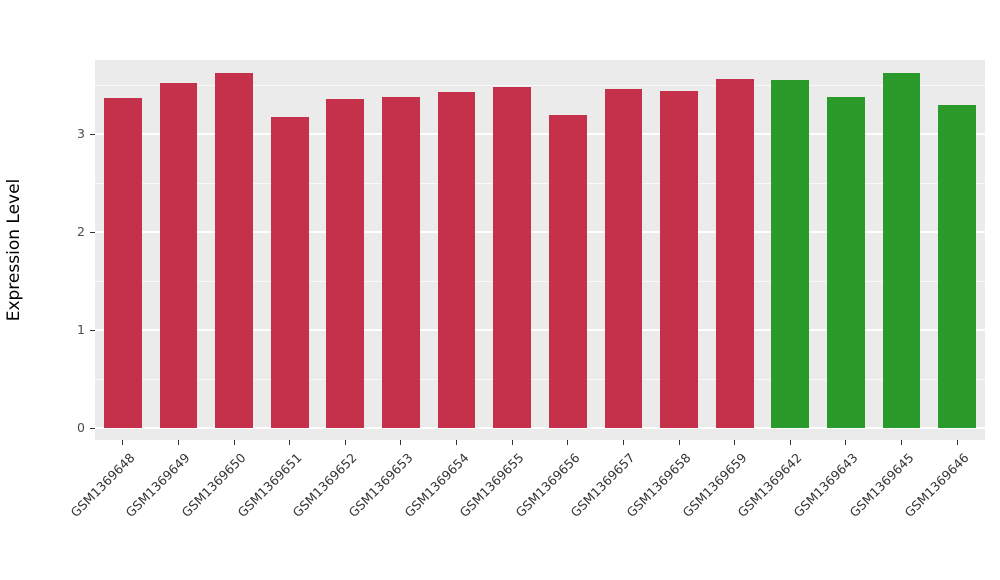 The image size is (1000, 580). I want to click on y-tick-label: 1, so click(81, 330).